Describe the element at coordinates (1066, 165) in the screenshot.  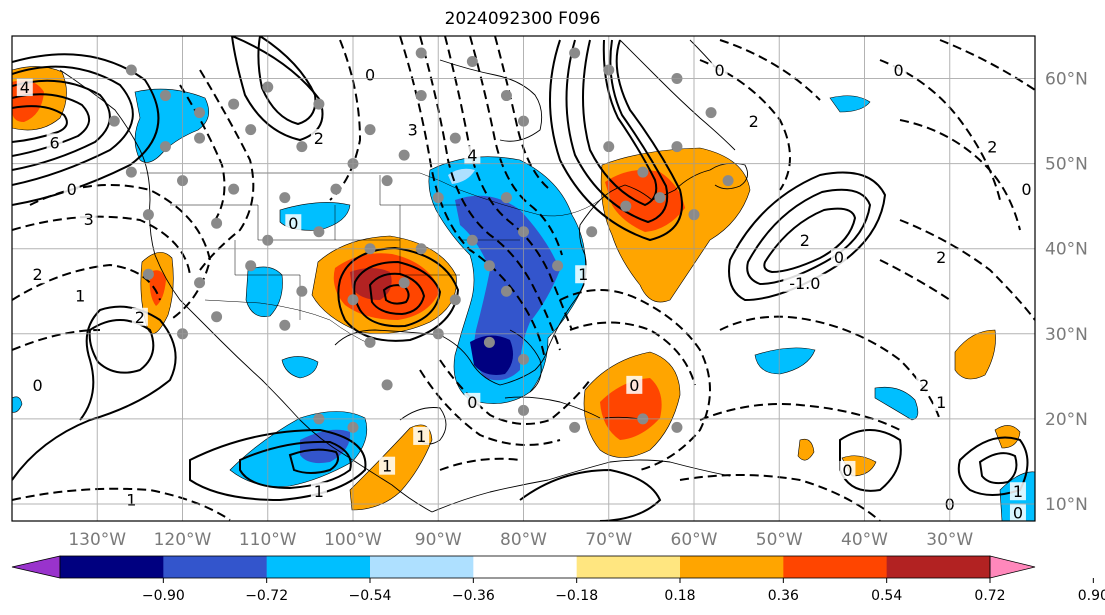
I see `latitude-label: 50°N` at that location.